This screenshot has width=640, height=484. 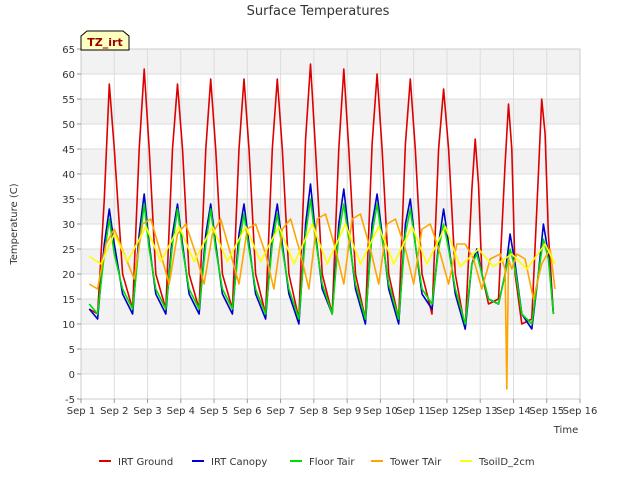 I want to click on y-tick-label: 40, so click(x=68, y=175).